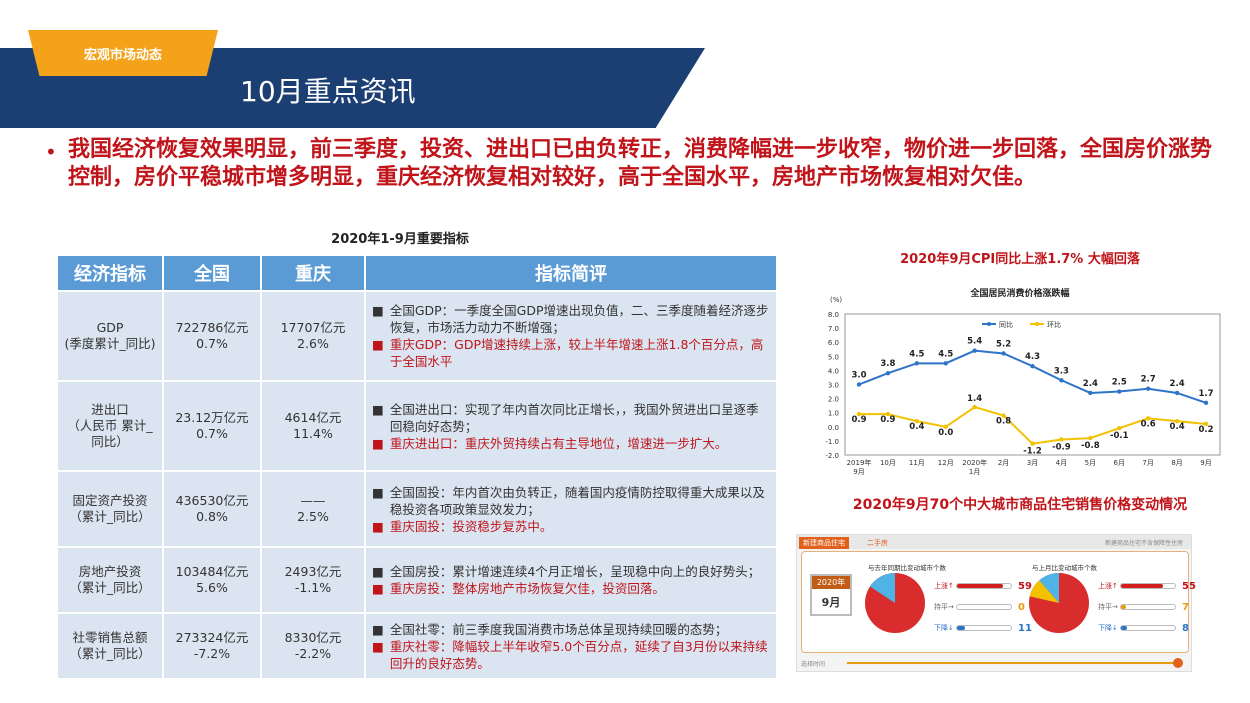 Image resolution: width=1250 pixels, height=703 pixels. I want to click on cell-indicator-line: 房地产投资, so click(110, 571).